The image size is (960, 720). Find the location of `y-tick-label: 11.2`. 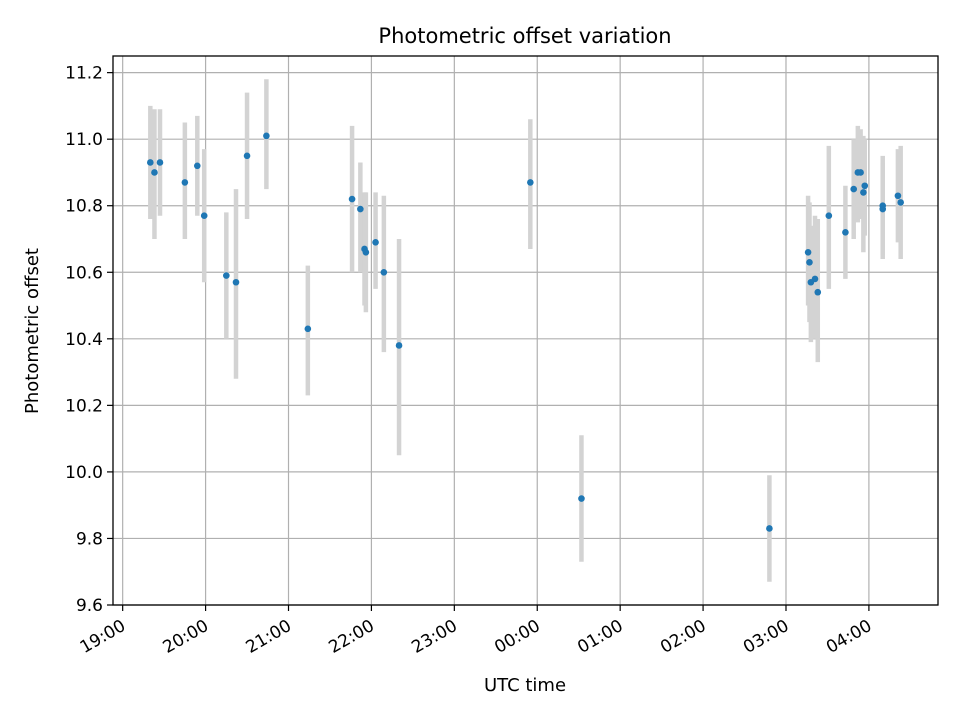

y-tick-label: 11.2 is located at coordinates (84, 74).